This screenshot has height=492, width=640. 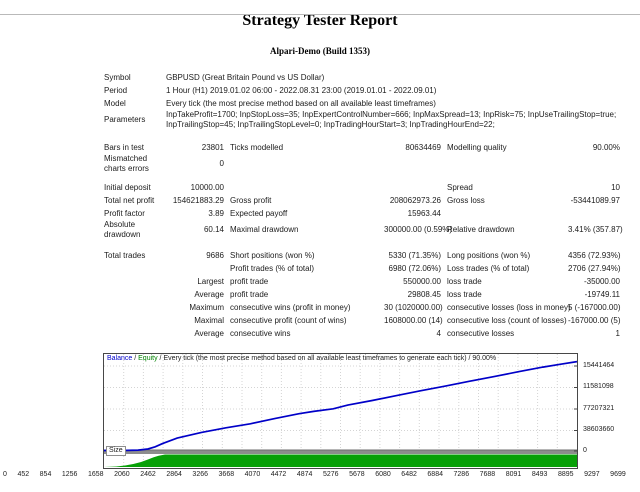 I want to click on report-cell: -35000.00, so click(x=601, y=281).